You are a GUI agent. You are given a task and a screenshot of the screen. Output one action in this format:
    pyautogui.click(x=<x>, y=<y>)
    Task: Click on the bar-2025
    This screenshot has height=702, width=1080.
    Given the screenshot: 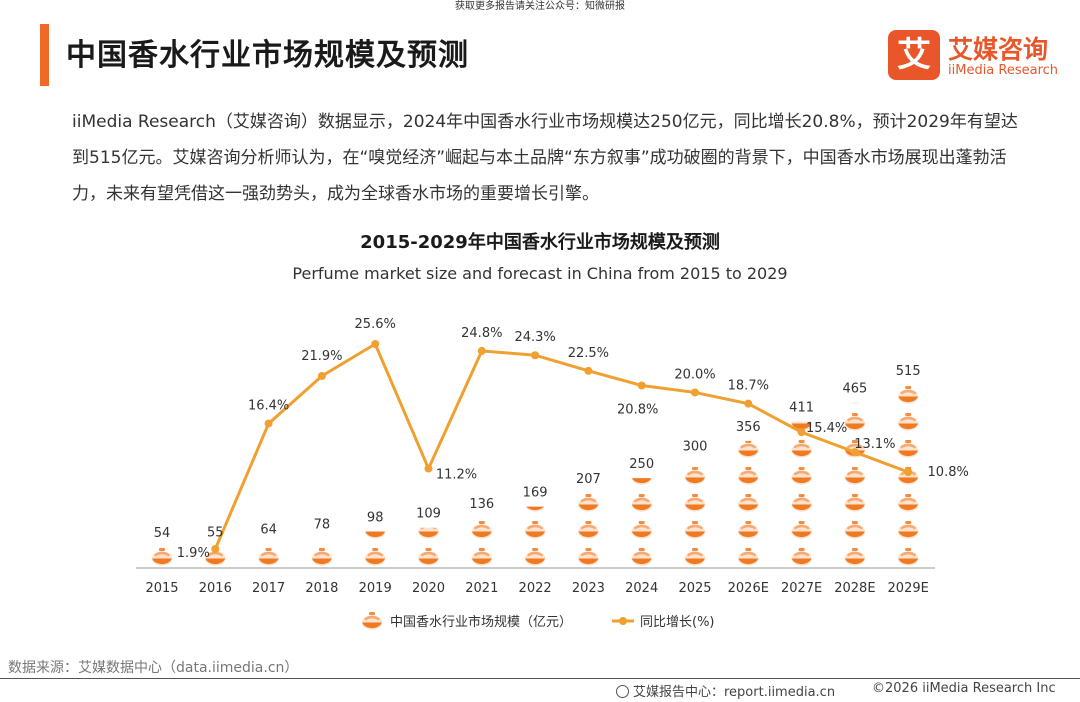 What is the action you would take?
    pyautogui.click(x=695, y=516)
    